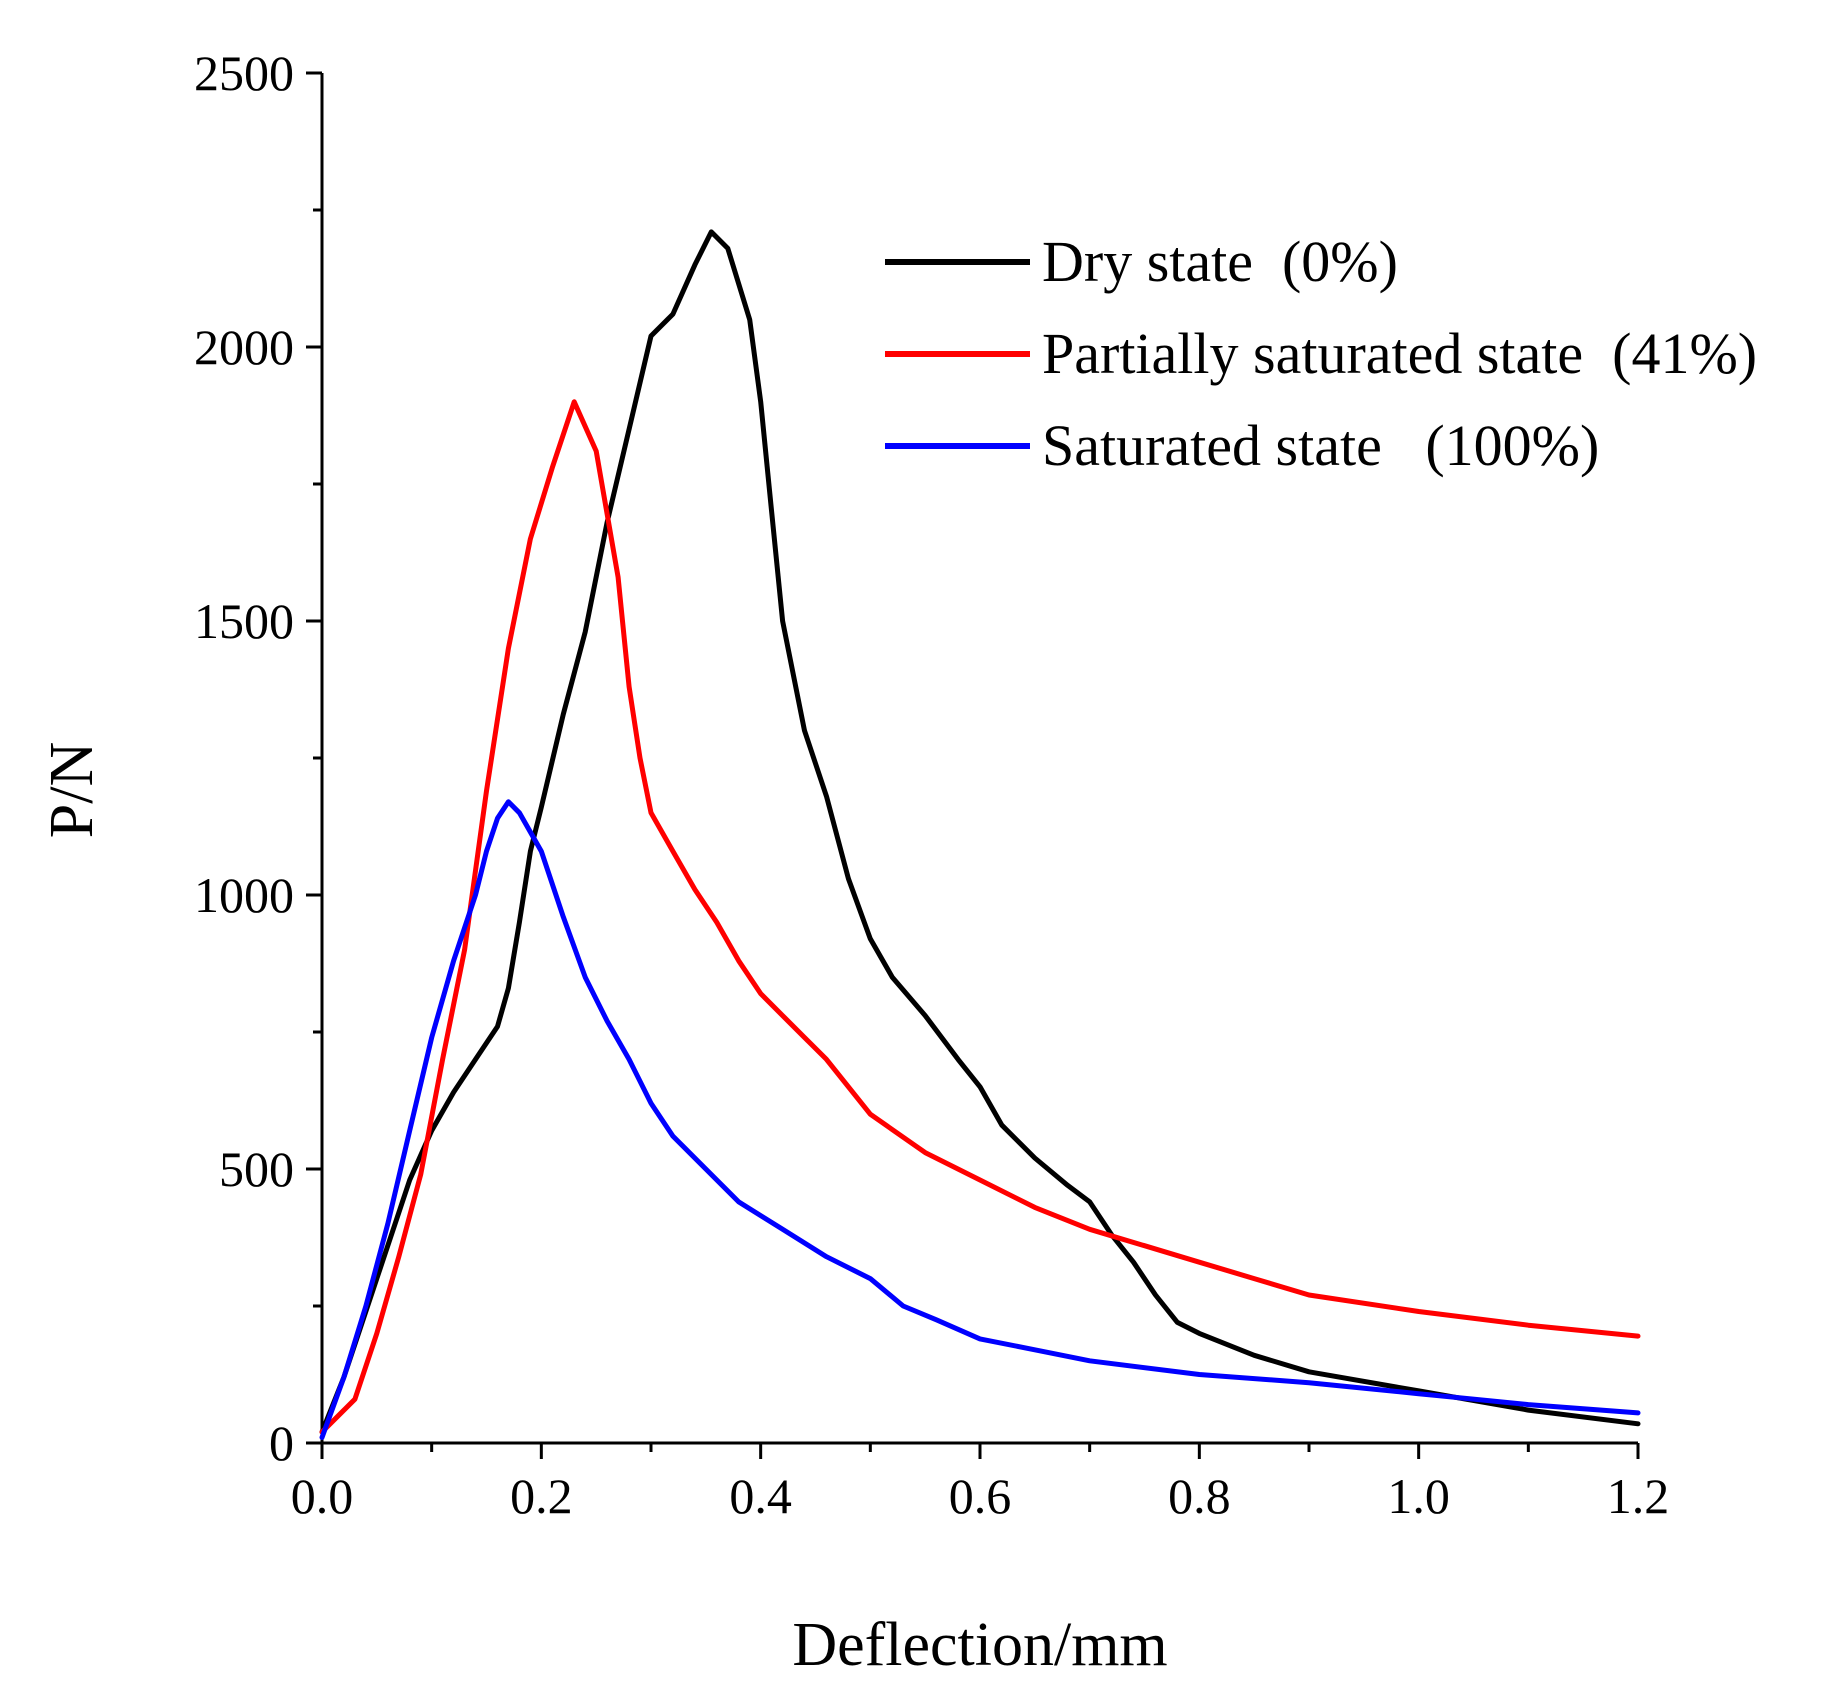  I want to click on x-tick-label: 1.0, so click(1418, 1496).